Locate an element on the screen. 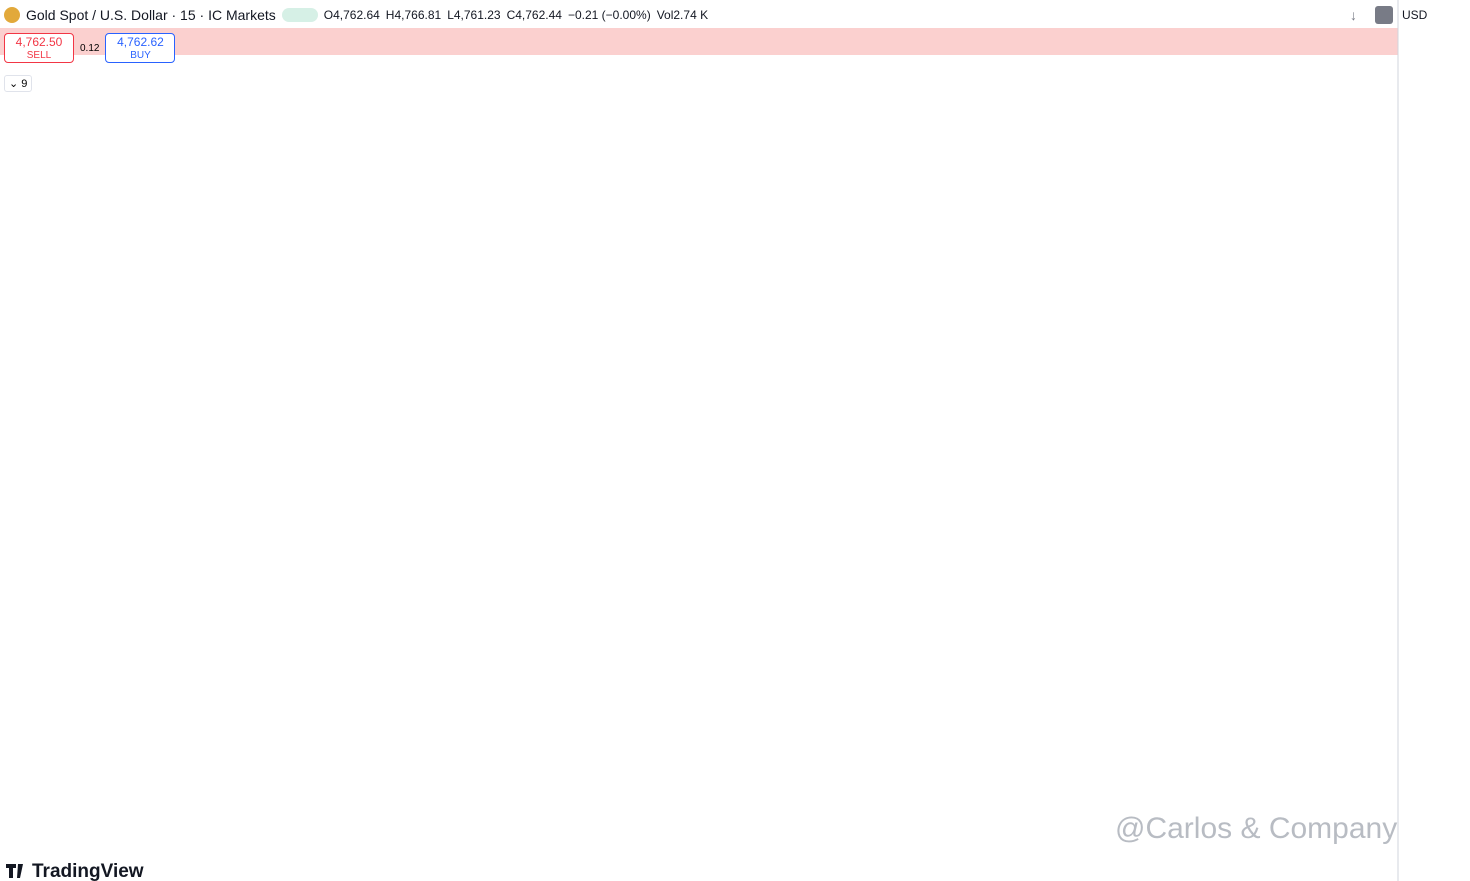 The width and height of the screenshot is (1470, 881). logo-mark is located at coordinates (14, 871).